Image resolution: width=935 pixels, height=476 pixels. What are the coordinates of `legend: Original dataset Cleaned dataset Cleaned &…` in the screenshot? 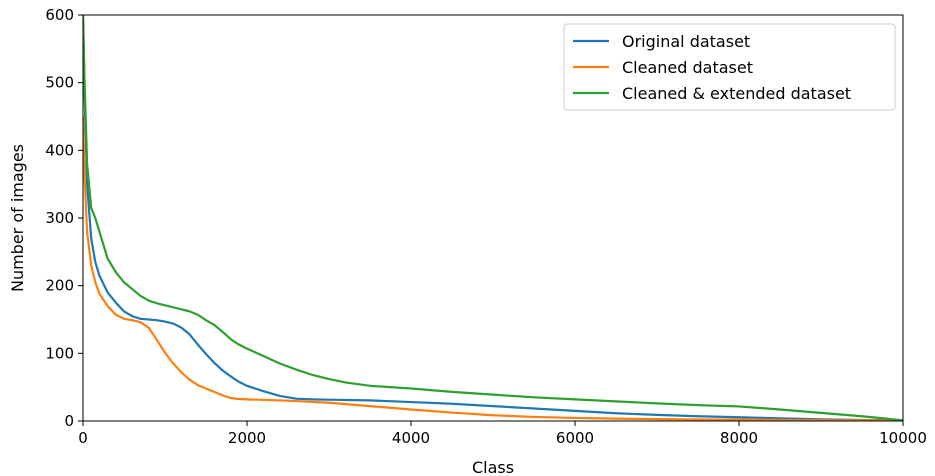 It's located at (729, 67).